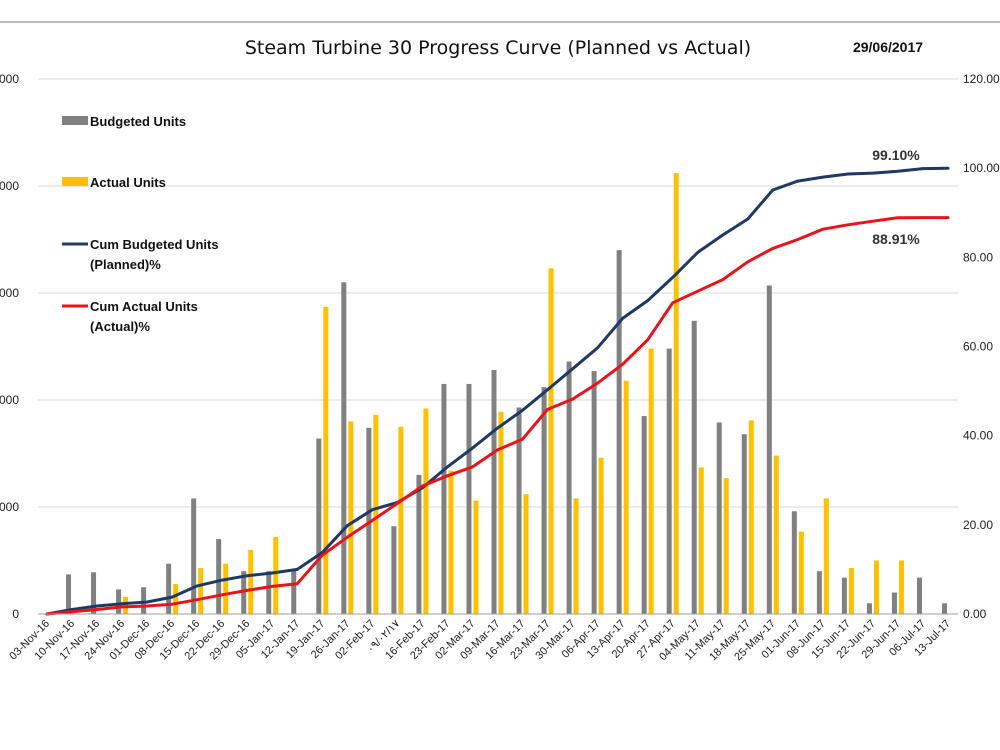 This screenshot has width=1000, height=750. Describe the element at coordinates (9, 186) in the screenshot. I see `left-tick-label: 4000` at that location.